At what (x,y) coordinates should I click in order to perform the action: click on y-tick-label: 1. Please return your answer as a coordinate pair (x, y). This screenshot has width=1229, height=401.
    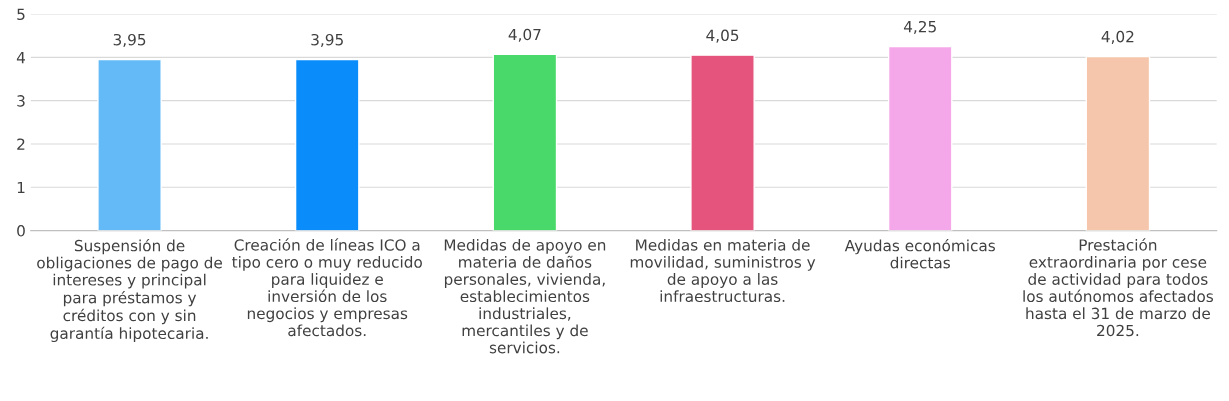
    Looking at the image, I should click on (21, 187).